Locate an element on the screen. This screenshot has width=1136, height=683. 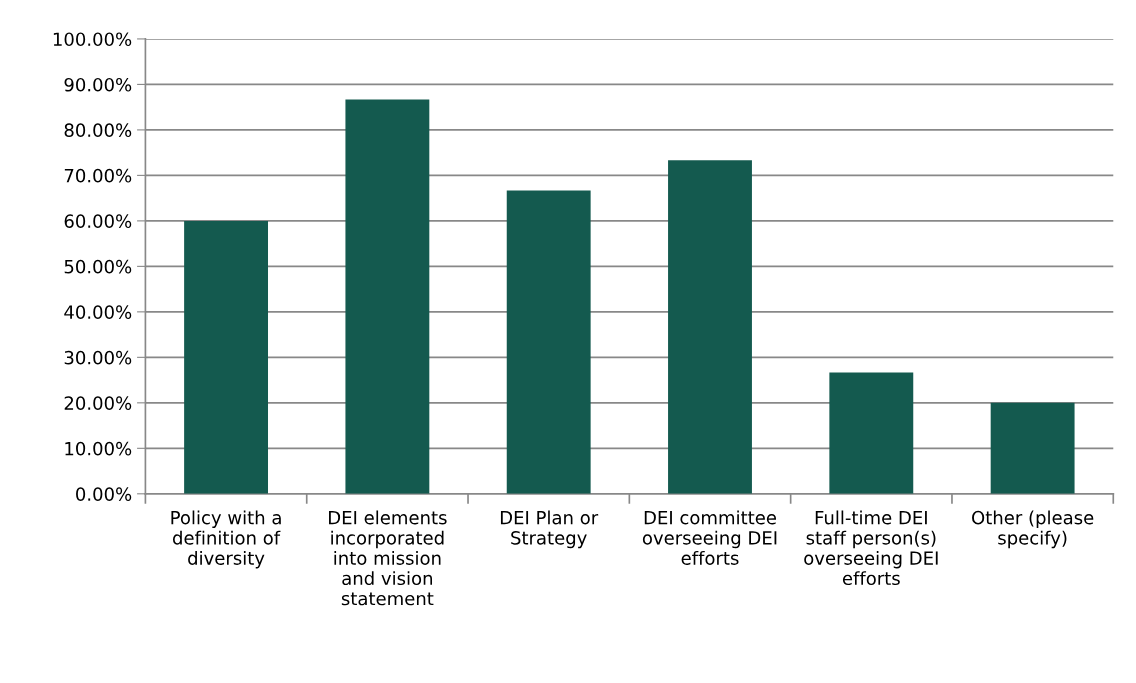
x-tick-label: Policy with a definition of diversity is located at coordinates (226, 539).